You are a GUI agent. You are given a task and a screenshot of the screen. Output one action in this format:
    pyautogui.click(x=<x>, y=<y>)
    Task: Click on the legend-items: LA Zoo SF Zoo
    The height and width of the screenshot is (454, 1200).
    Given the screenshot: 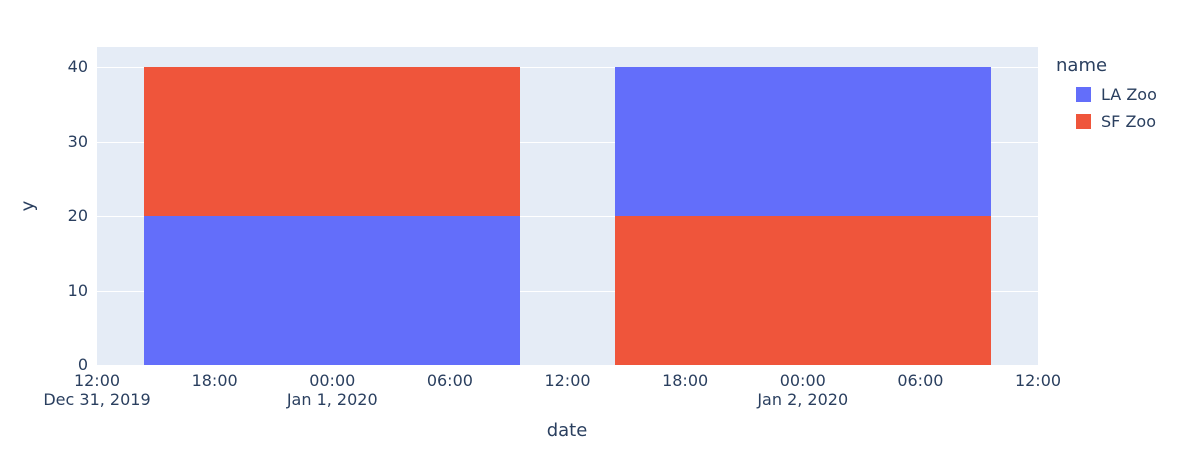 What is the action you would take?
    pyautogui.click(x=1106, y=108)
    